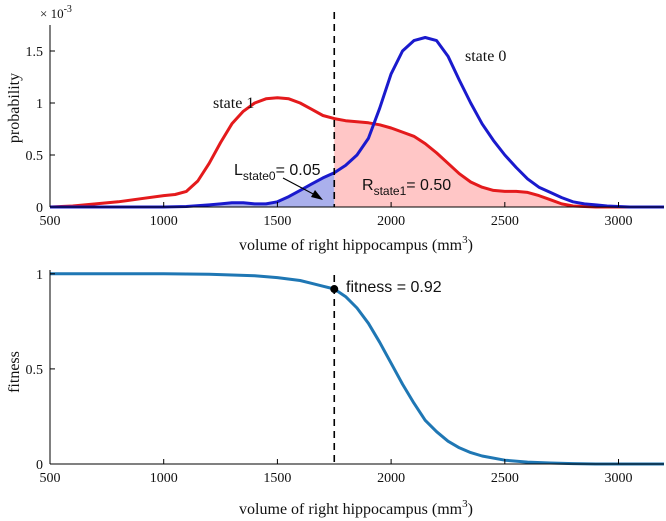 The image size is (666, 521). What do you see at coordinates (233, 103) in the screenshot?
I see `state1-label: state 1` at bounding box center [233, 103].